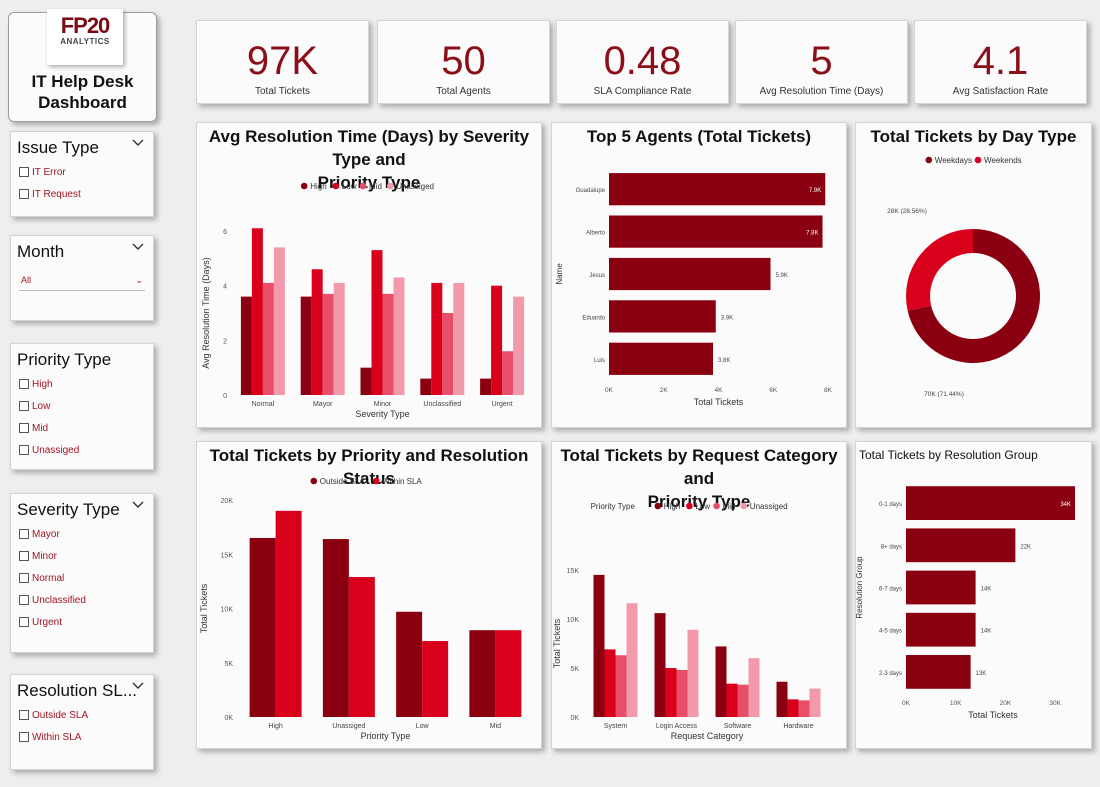 The image size is (1100, 787). What do you see at coordinates (724, 361) in the screenshot?
I see `data-label: 3.8K` at bounding box center [724, 361].